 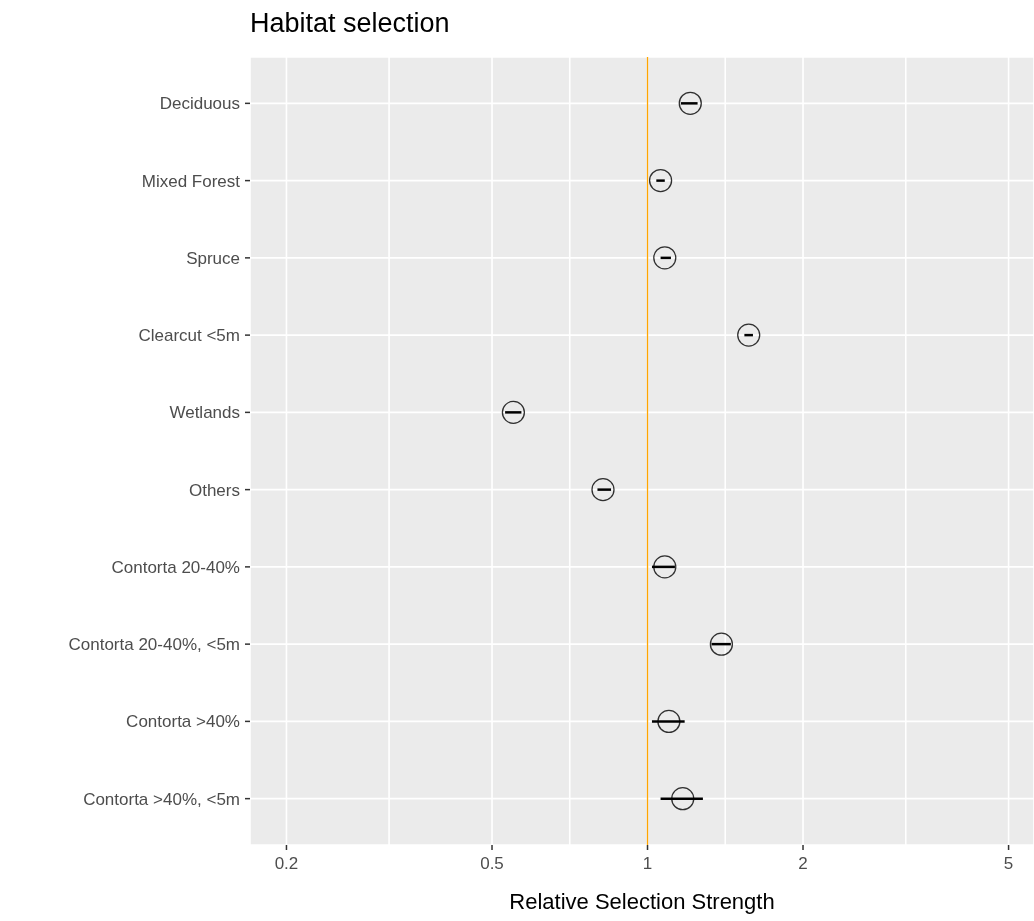 What do you see at coordinates (213, 258) in the screenshot?
I see `y-tick-label: Spruce` at bounding box center [213, 258].